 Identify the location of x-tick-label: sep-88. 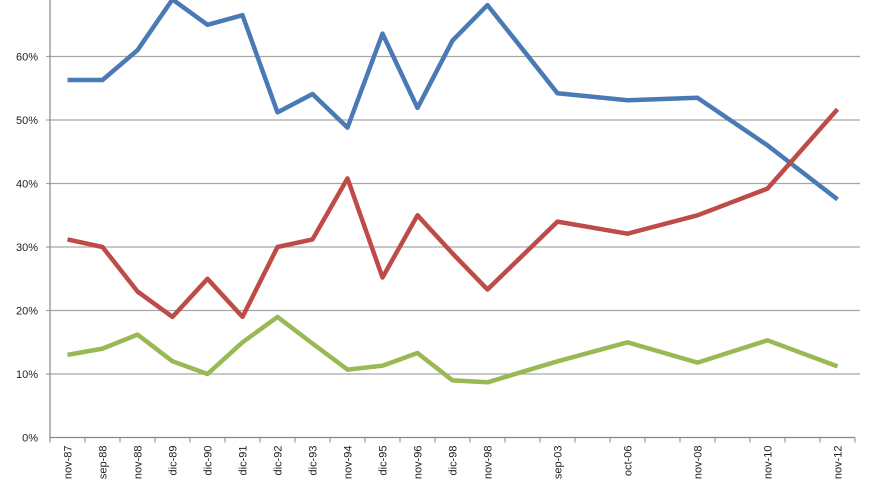
(104, 463).